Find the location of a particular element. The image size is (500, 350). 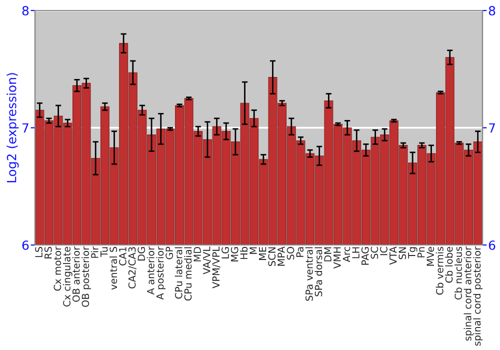

x-tick-label: VMH is located at coordinates (337, 258).